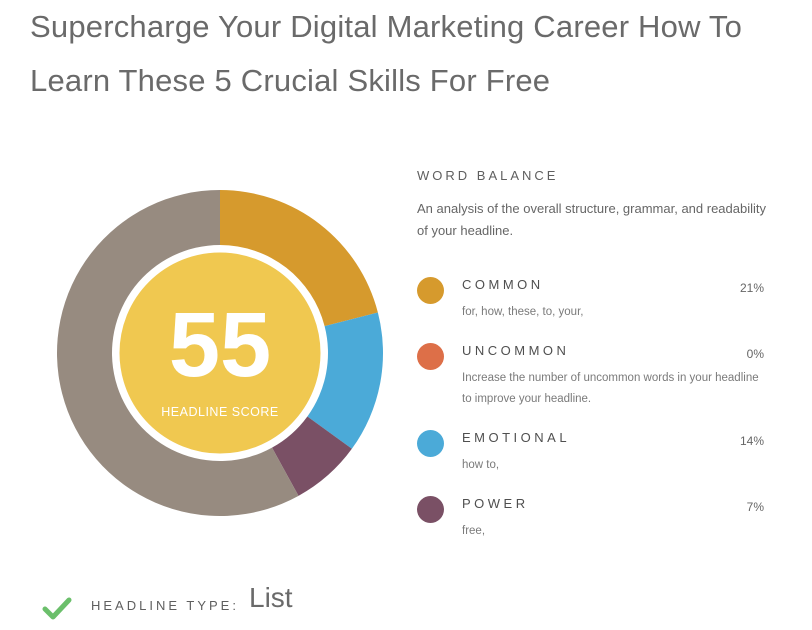 Image resolution: width=812 pixels, height=630 pixels. I want to click on score-center, so click(220, 353).